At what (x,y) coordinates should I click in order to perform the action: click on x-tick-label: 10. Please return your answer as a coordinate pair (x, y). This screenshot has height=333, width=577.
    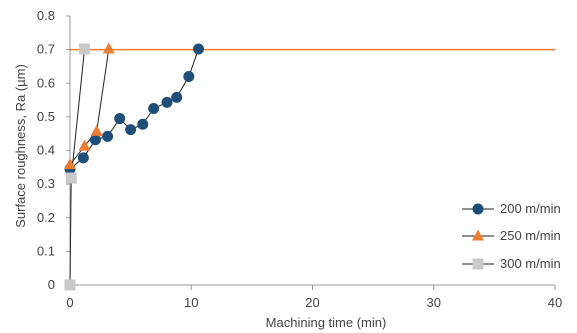
    Looking at the image, I should click on (191, 302).